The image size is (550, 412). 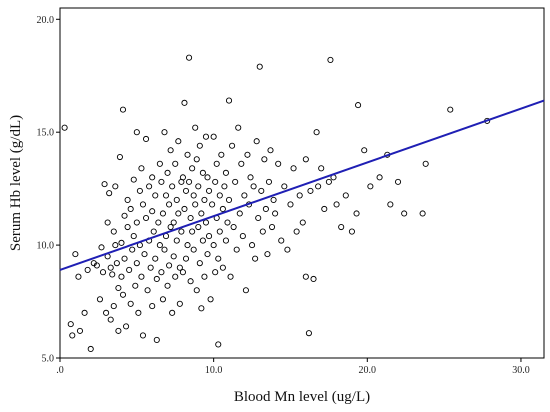 I want to click on y-axis: 5.0 10.0 15.0 20.0, so click(x=48, y=190).